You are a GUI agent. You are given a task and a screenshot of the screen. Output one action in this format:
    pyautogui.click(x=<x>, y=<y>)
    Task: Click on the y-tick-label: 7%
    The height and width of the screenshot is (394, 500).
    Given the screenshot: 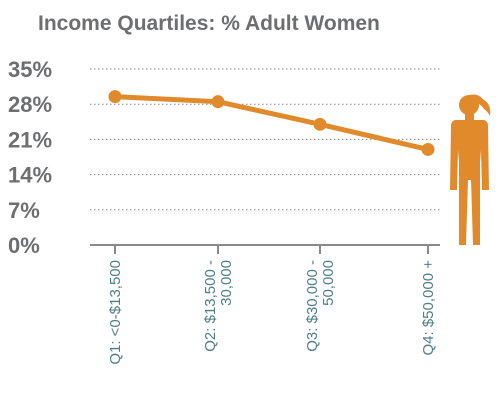 What is the action you would take?
    pyautogui.click(x=24, y=210)
    